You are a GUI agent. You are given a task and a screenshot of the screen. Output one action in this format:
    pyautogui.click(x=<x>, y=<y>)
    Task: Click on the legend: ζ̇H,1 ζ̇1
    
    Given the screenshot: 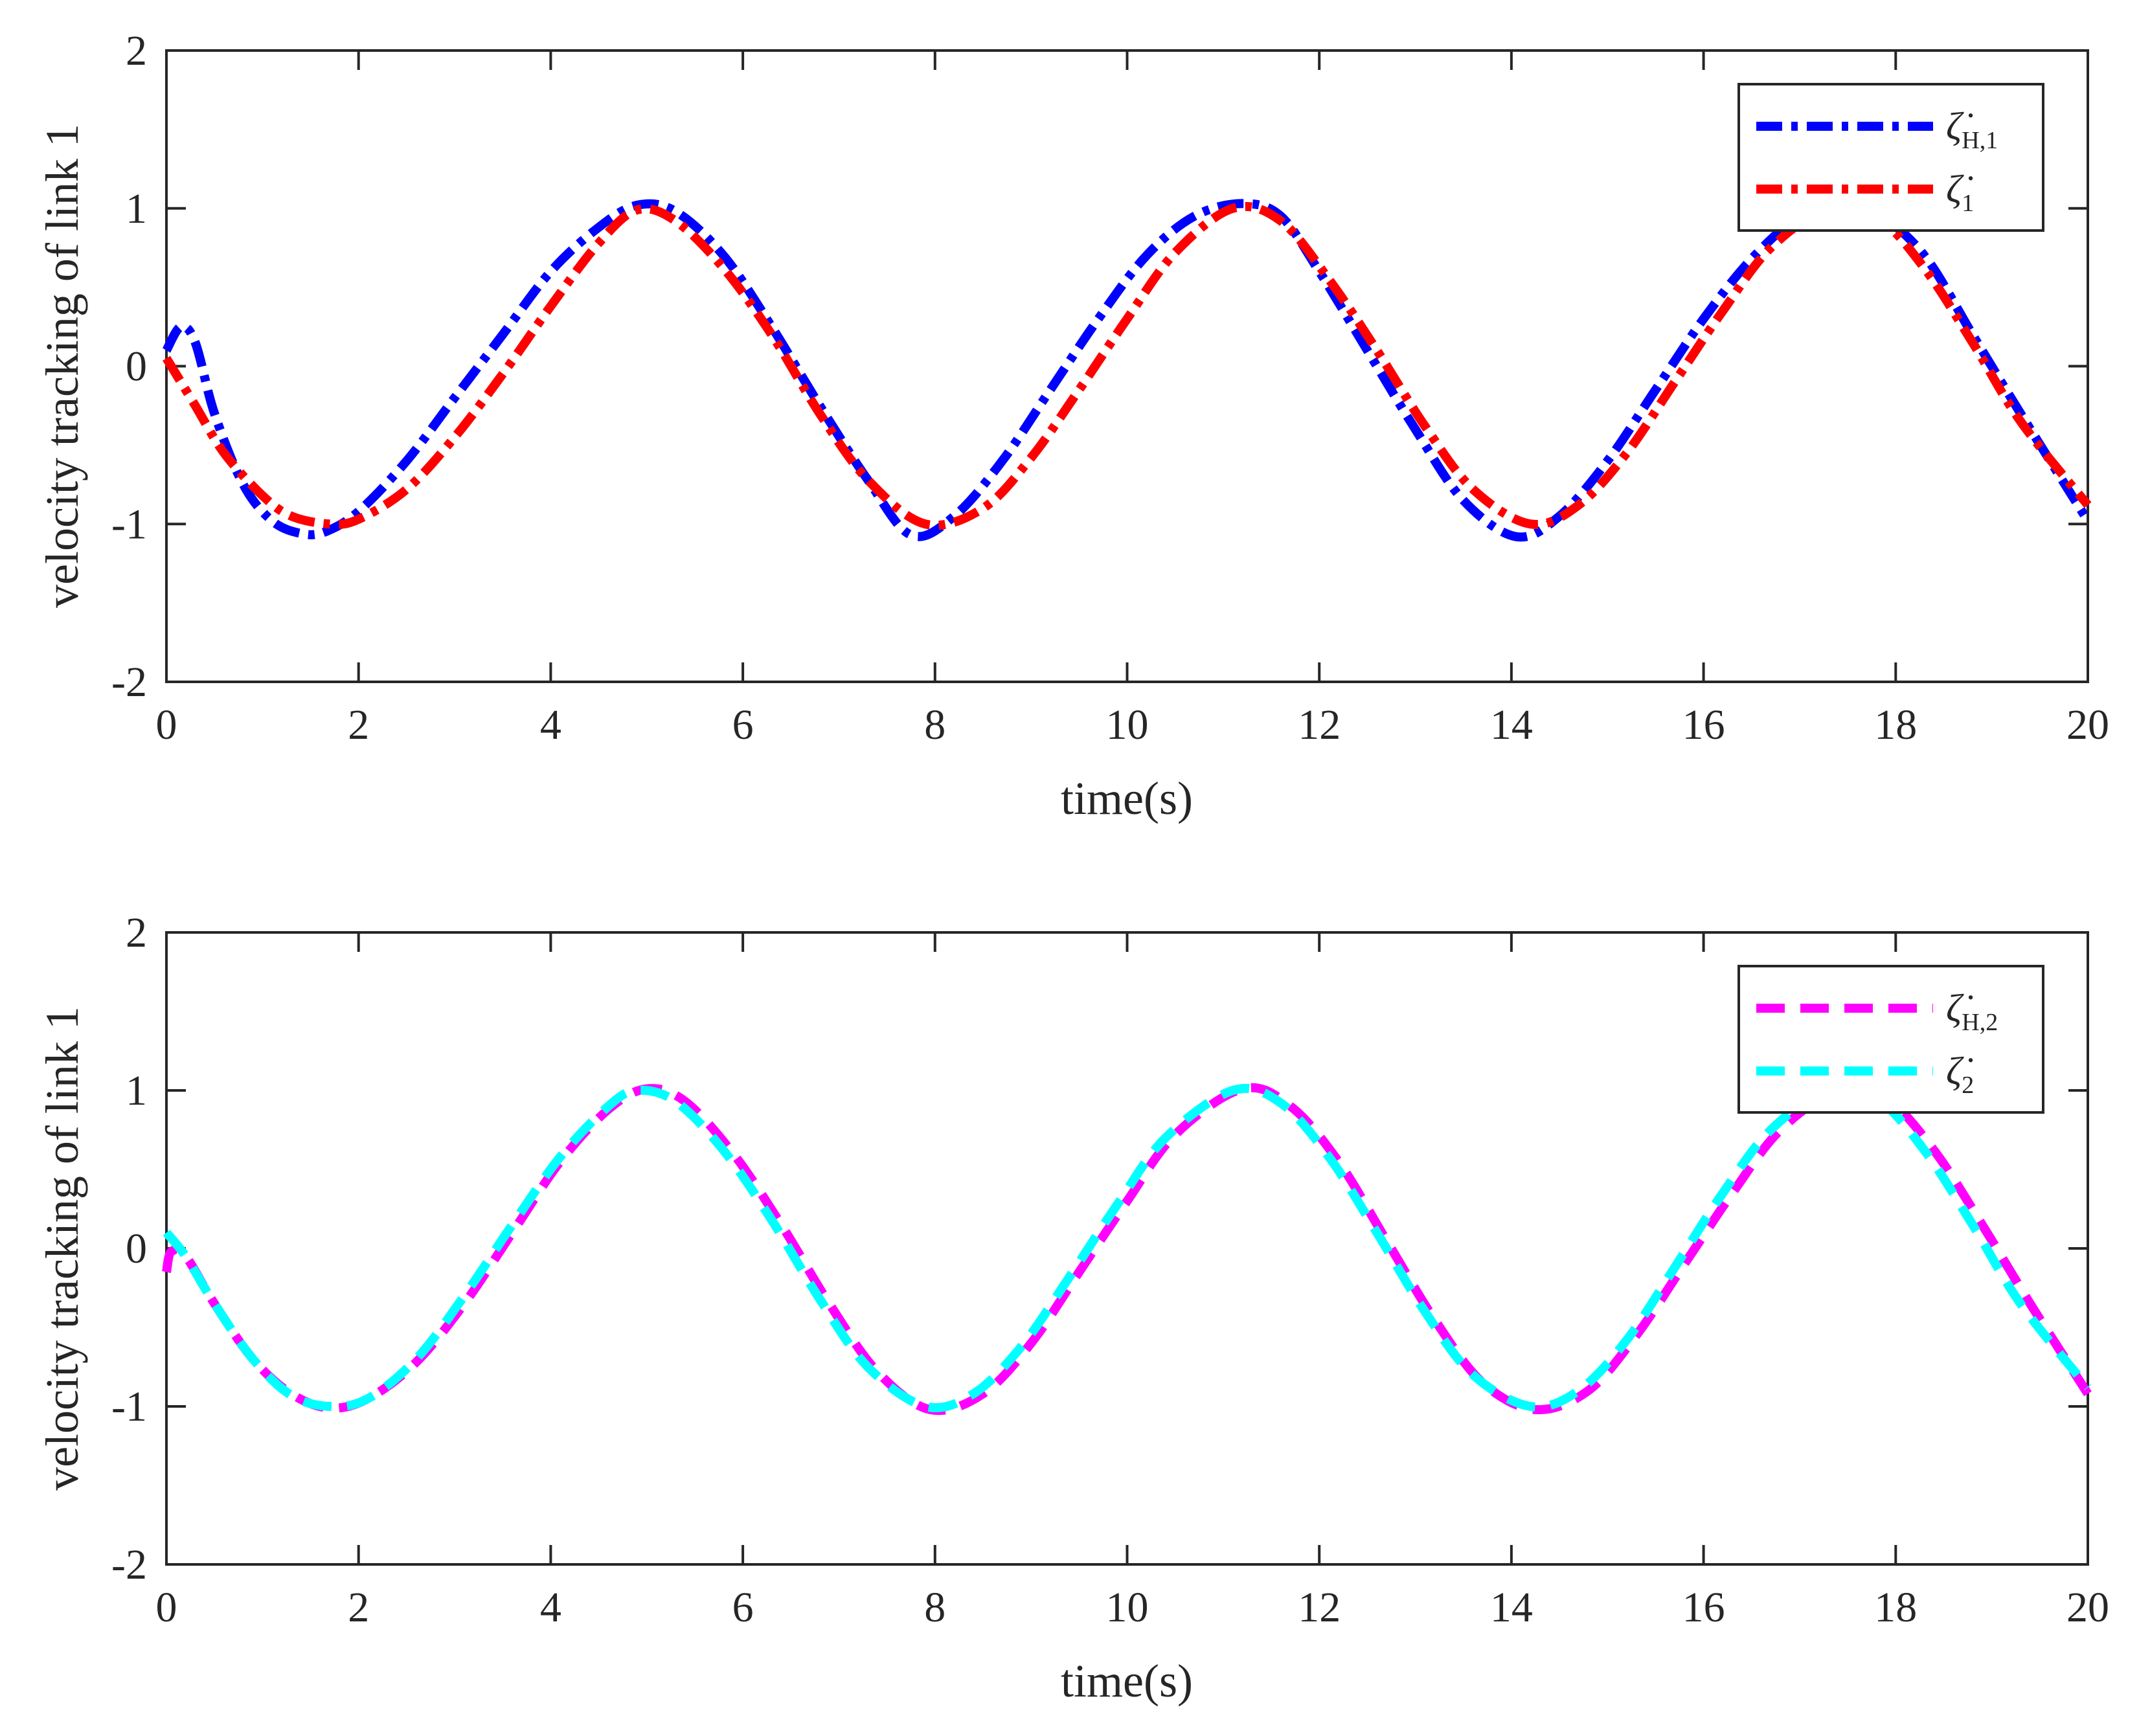 What is the action you would take?
    pyautogui.click(x=1891, y=157)
    